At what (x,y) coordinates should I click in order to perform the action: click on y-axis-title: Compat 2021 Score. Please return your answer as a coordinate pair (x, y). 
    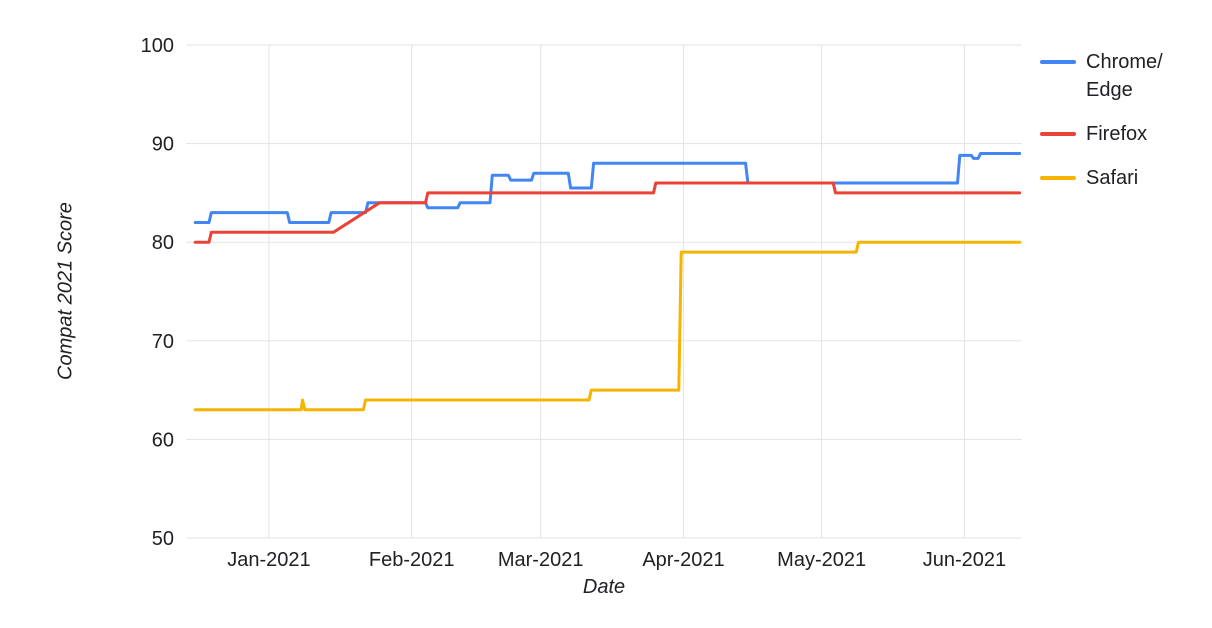
    Looking at the image, I should click on (65, 291).